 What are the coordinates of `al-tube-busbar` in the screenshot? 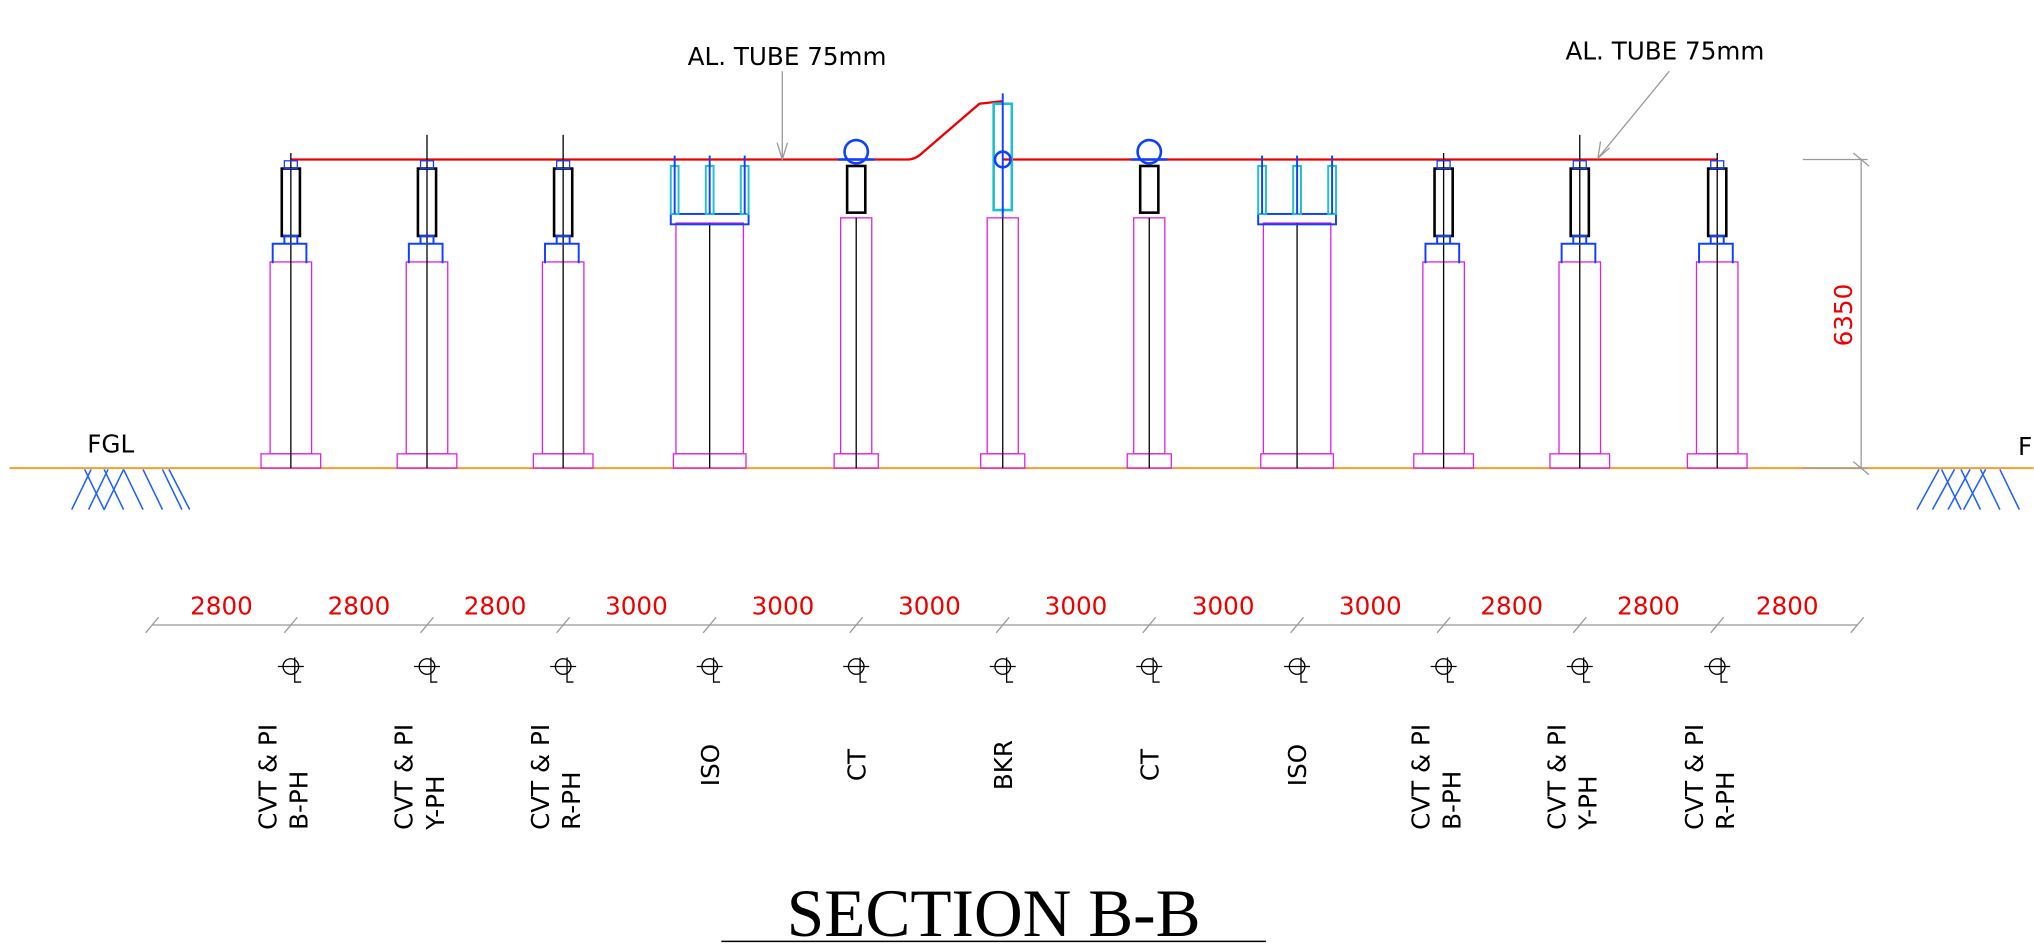 It's located at (1004, 130).